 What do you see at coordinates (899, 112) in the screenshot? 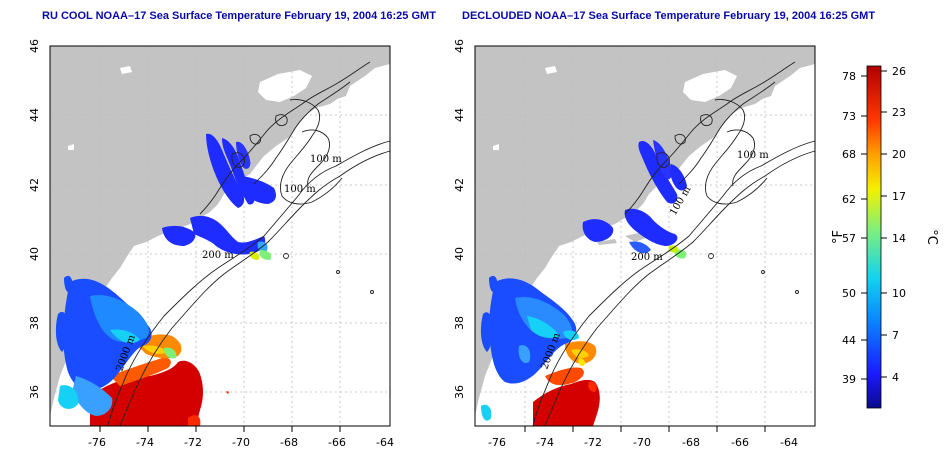
I see `colorbar-c-label: 23` at bounding box center [899, 112].